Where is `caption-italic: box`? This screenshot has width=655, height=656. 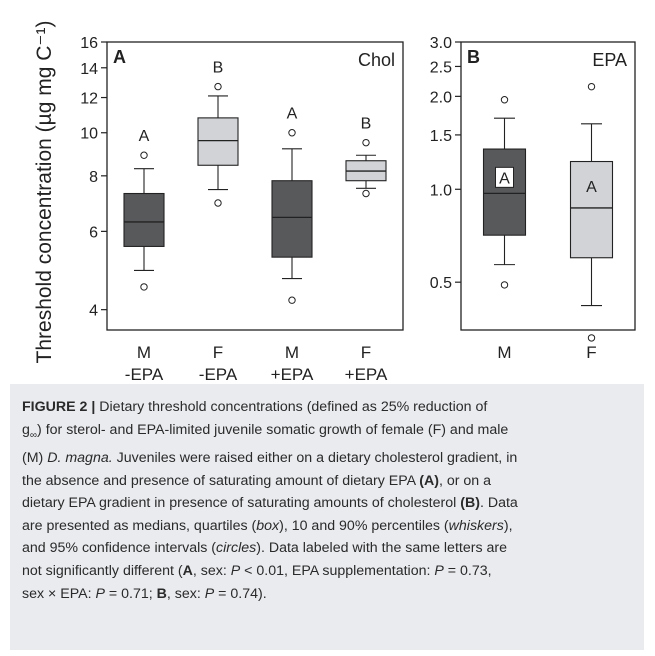 caption-italic: box is located at coordinates (268, 525).